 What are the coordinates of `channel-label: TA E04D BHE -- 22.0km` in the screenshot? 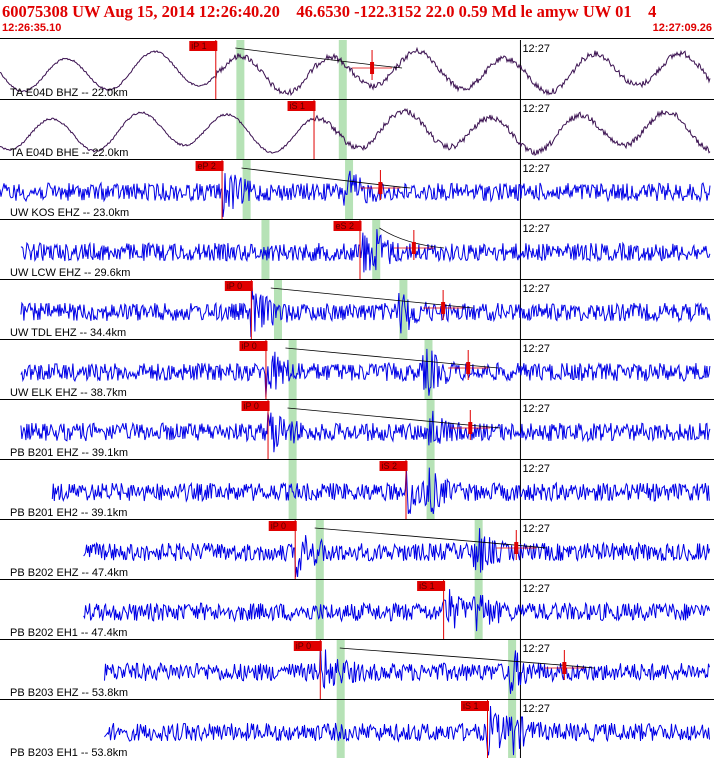 It's located at (69, 153).